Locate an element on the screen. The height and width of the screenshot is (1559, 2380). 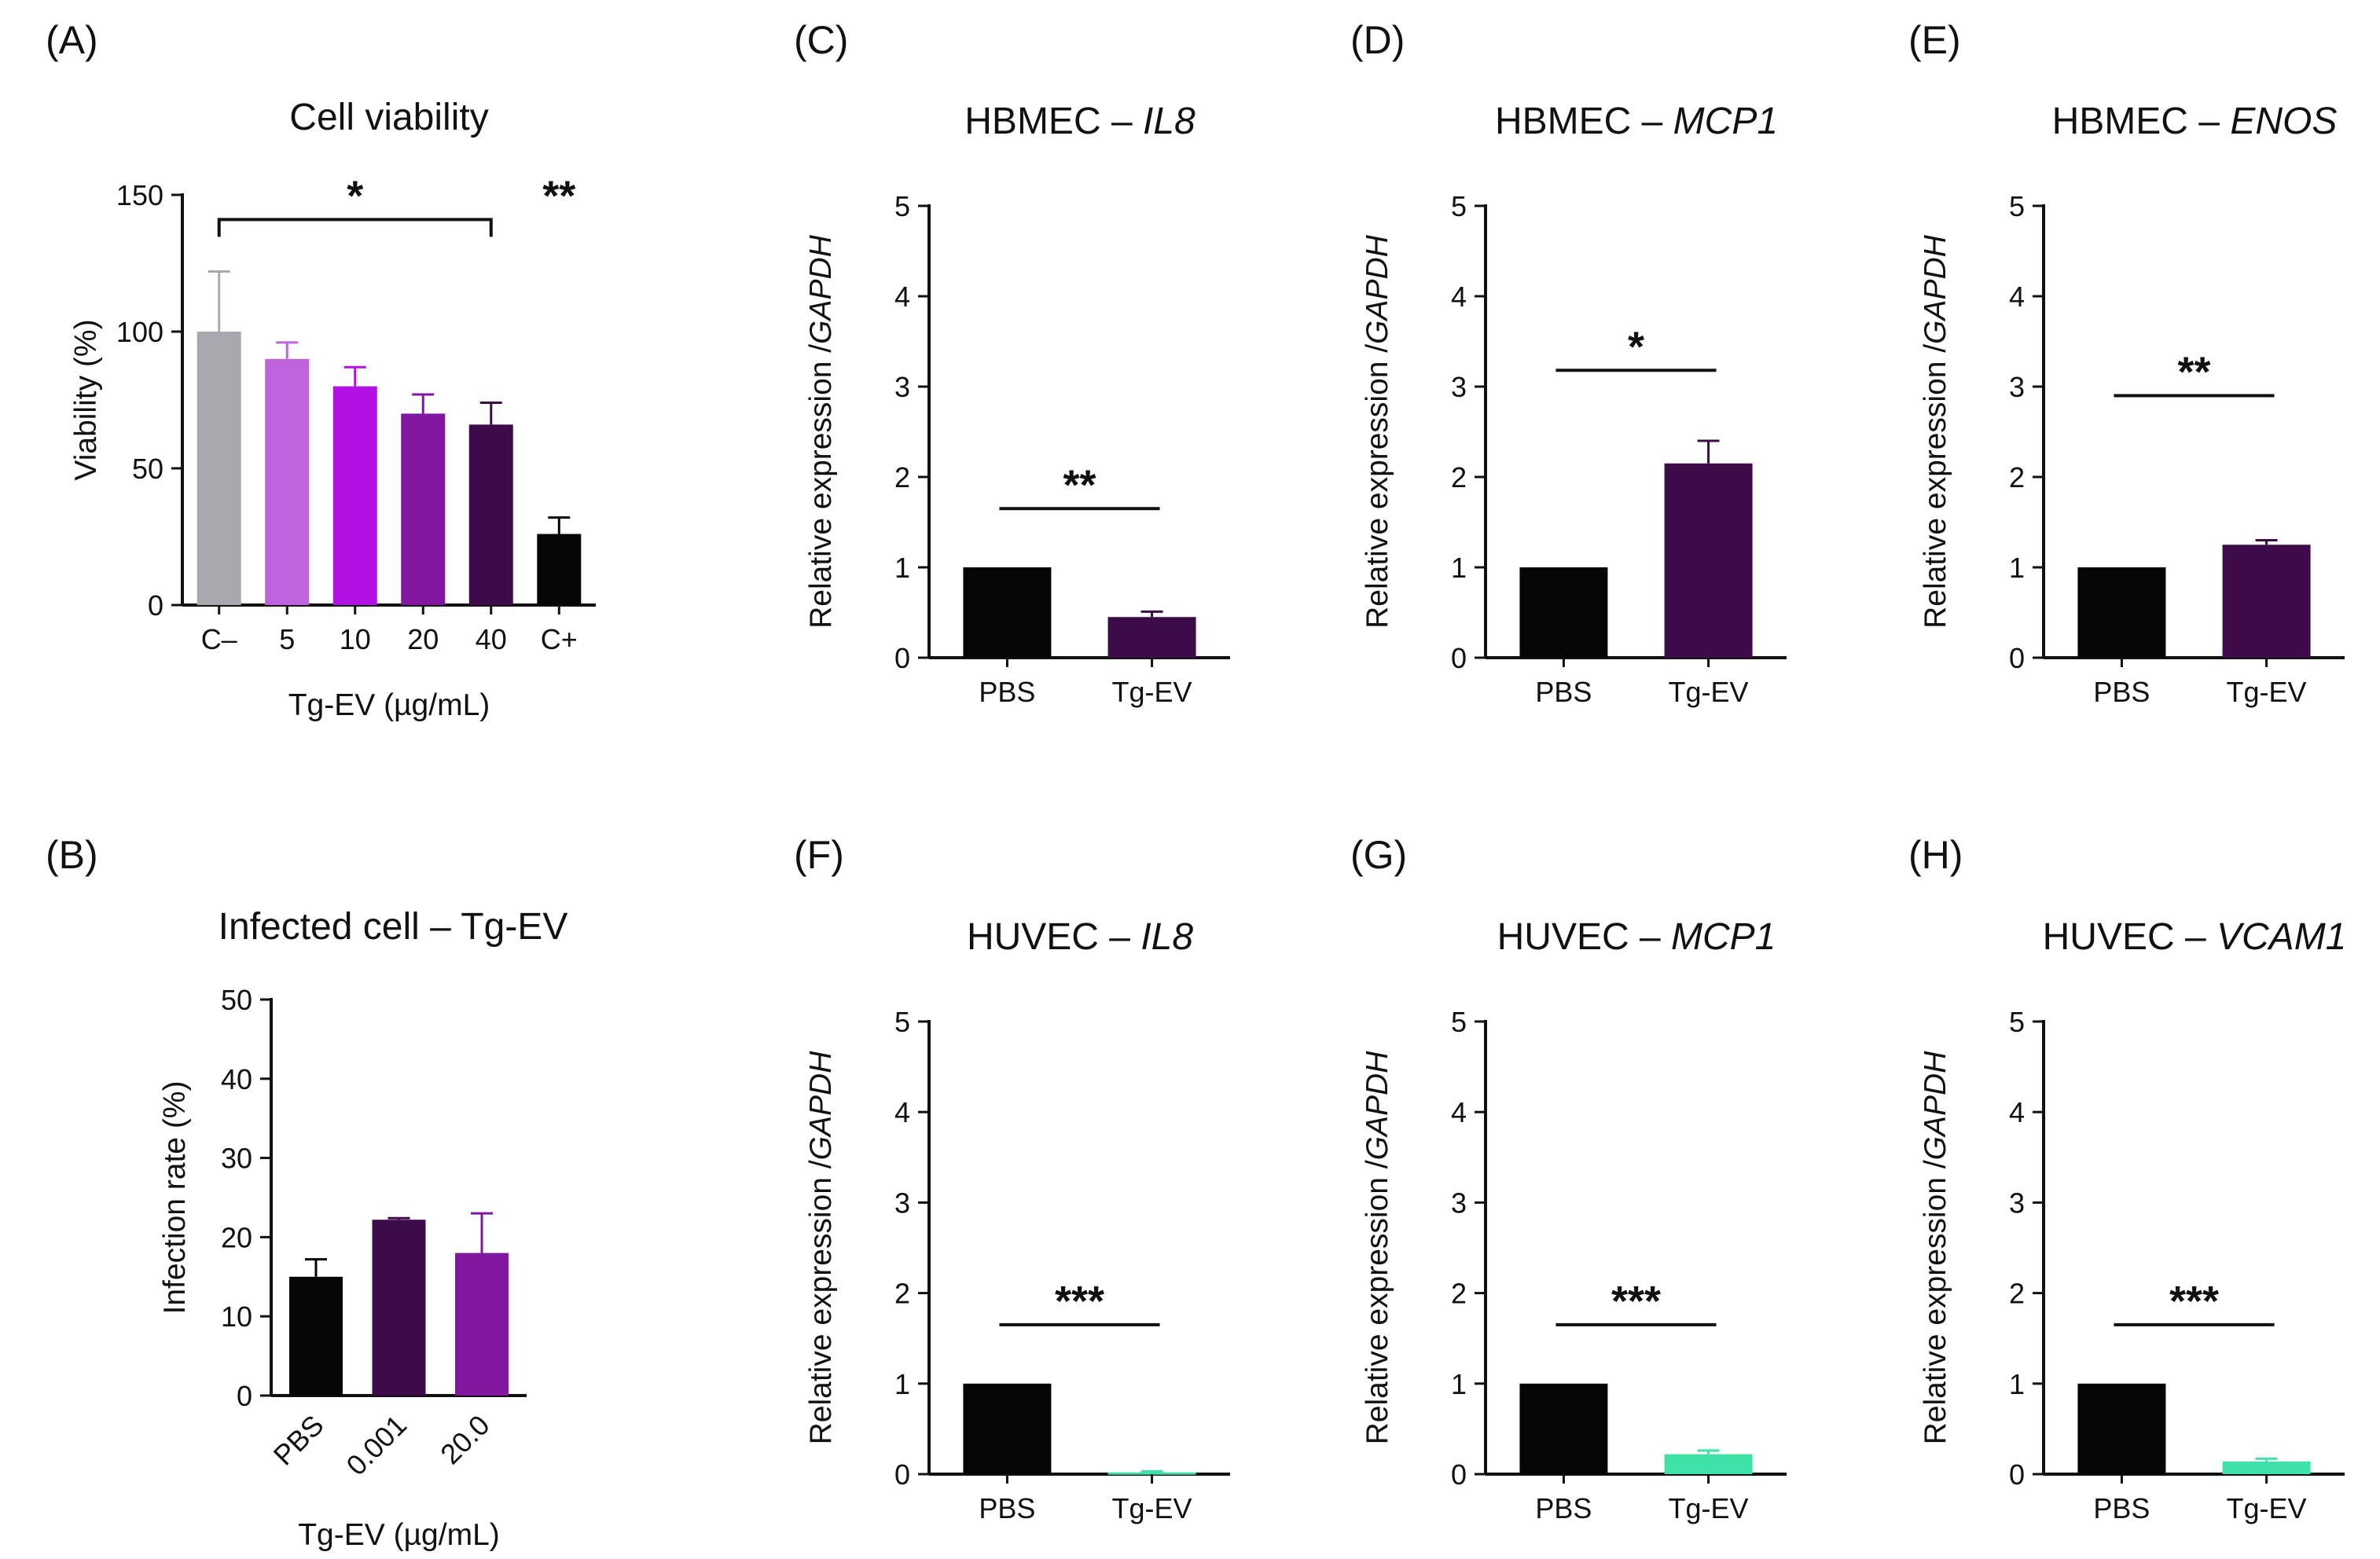
chart-title: HUVEC – VCAM1 is located at coordinates (2195, 937).